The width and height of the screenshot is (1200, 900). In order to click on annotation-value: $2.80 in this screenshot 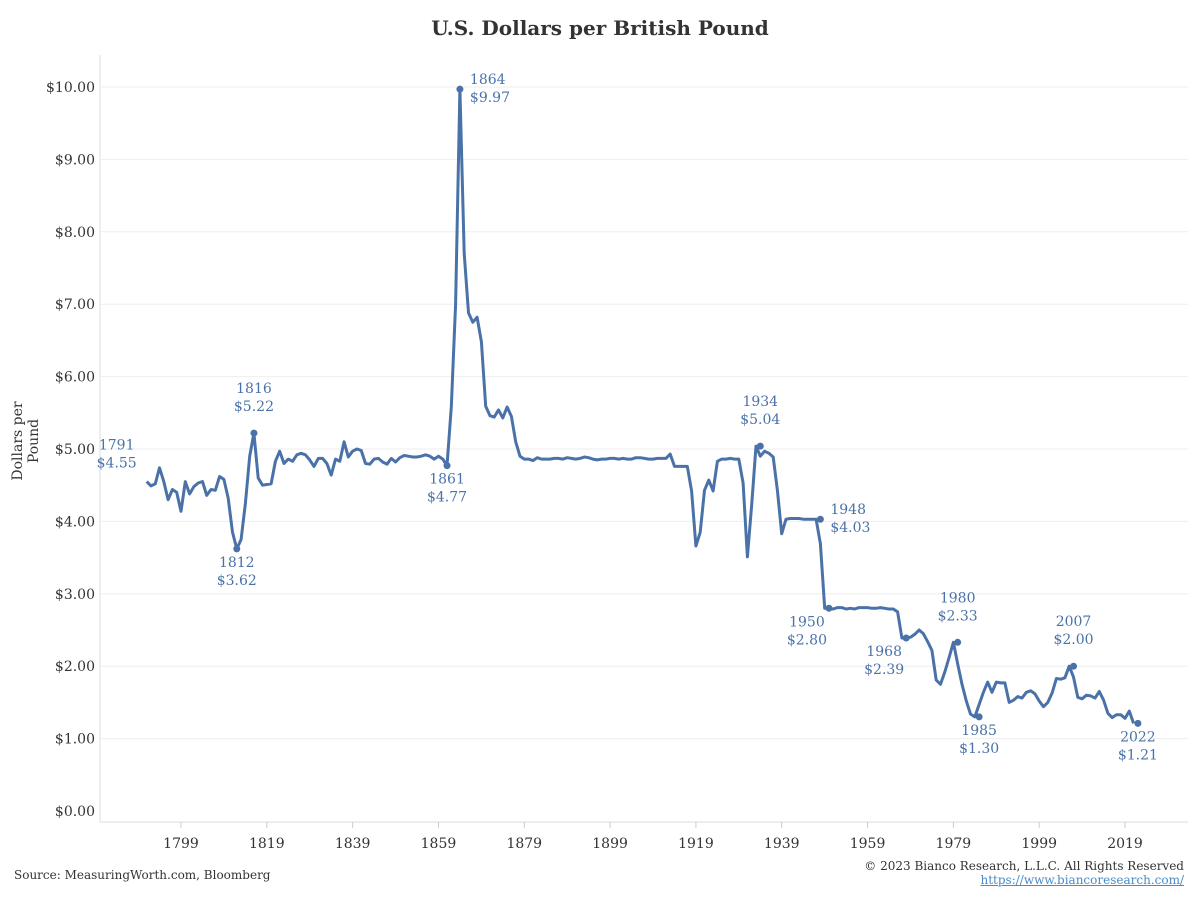, I will do `click(807, 640)`.